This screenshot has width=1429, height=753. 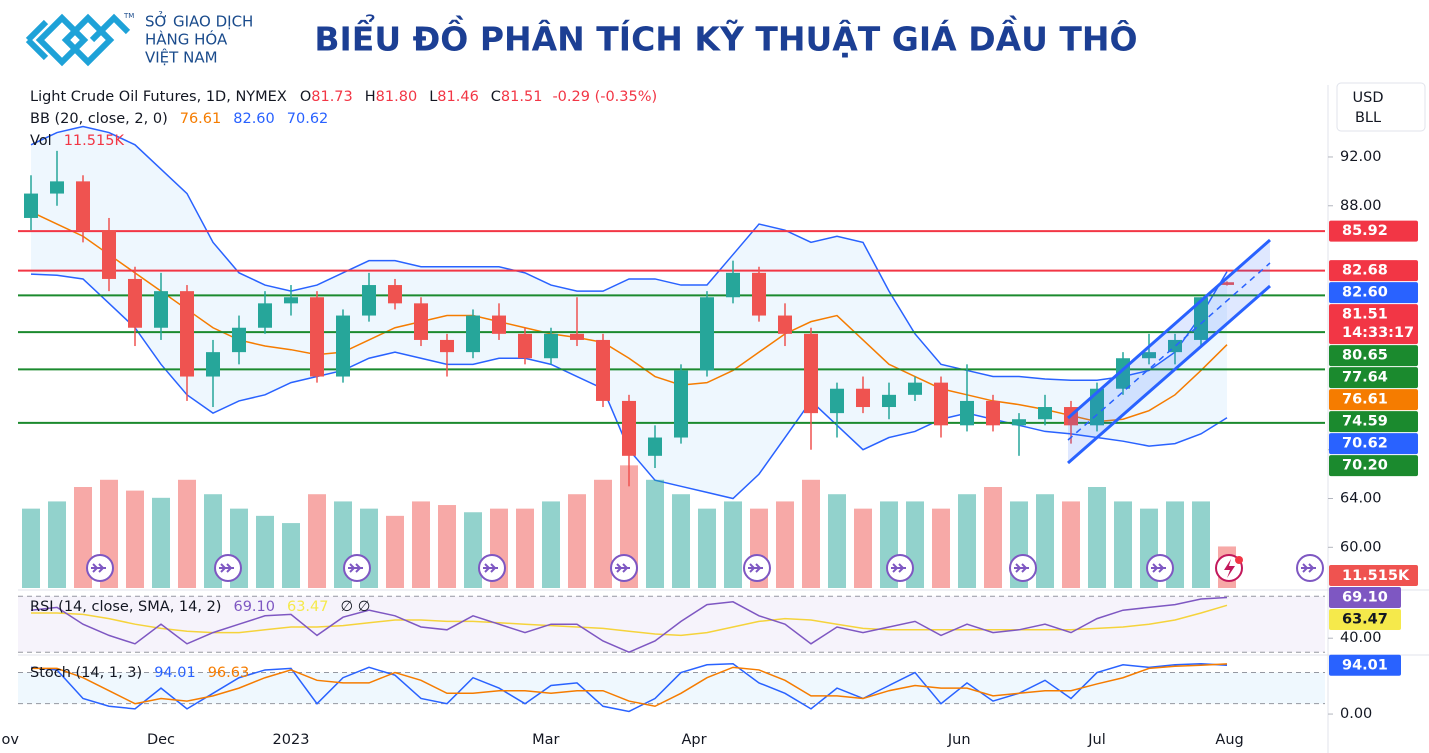 I want to click on logo-text: VIỆT NAM, so click(x=181, y=57).